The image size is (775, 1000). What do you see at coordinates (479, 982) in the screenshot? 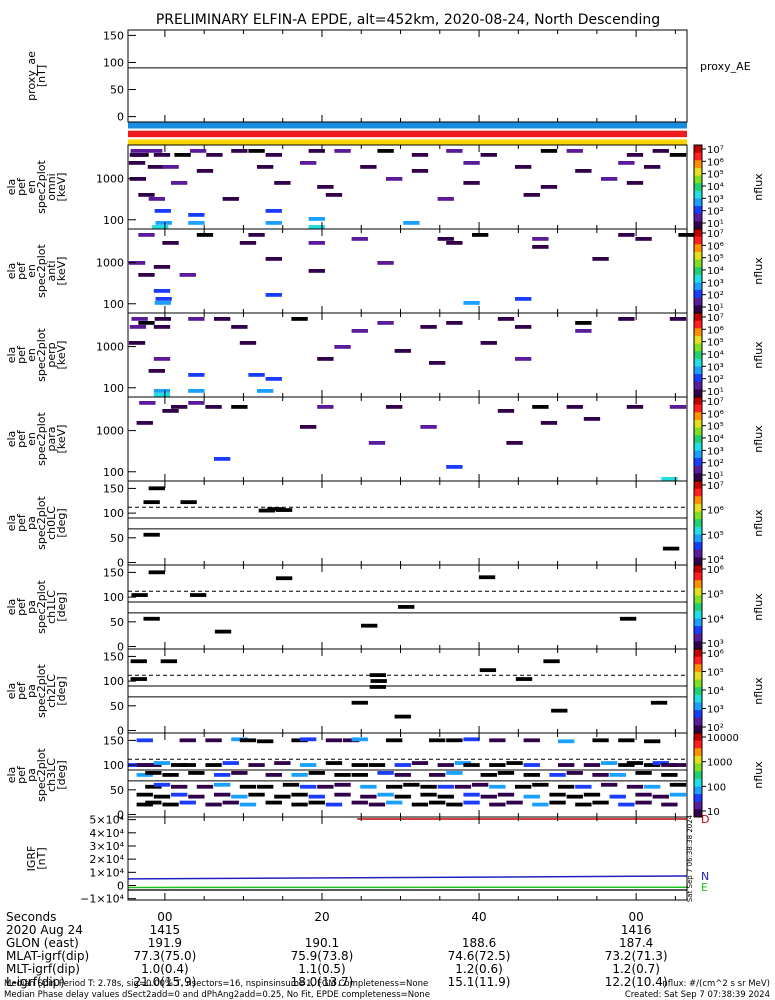
I see `x-axis-row-value: 15.1(11.9)` at bounding box center [479, 982].